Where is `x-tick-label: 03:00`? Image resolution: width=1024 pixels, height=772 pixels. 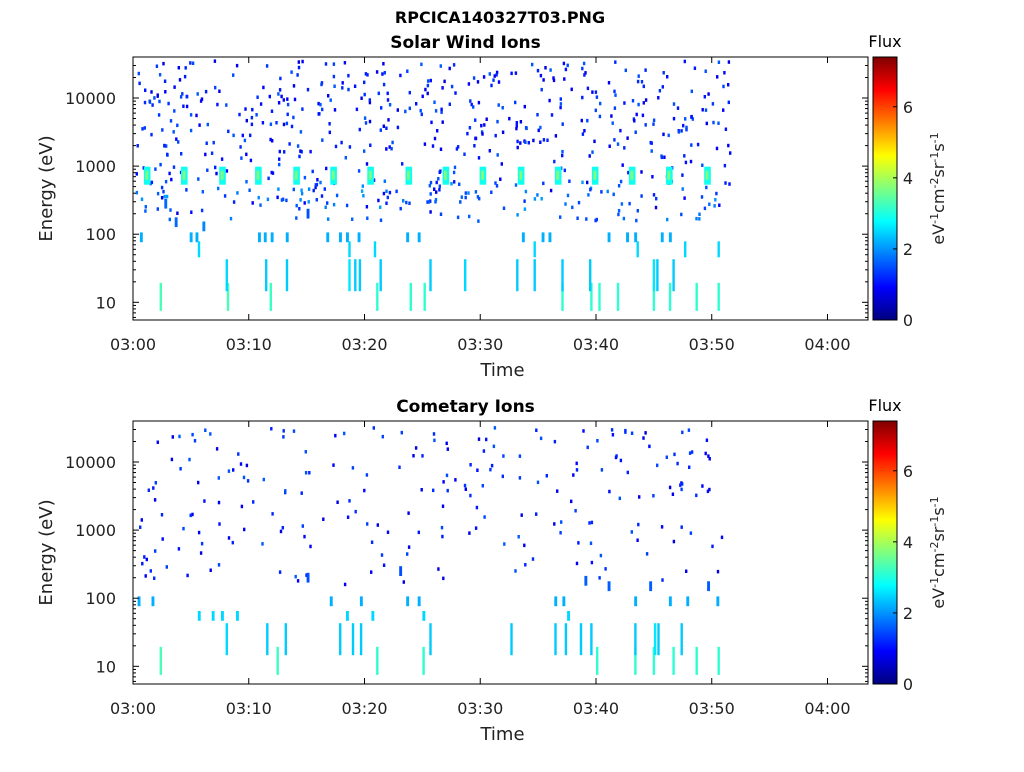 x-tick-label: 03:00 is located at coordinates (133, 344).